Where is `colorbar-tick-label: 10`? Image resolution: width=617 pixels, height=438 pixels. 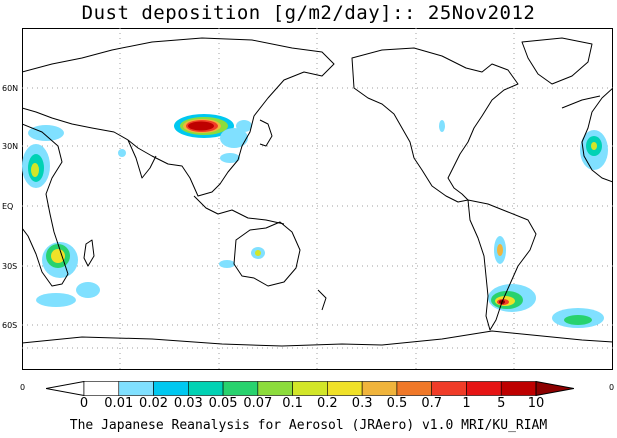 colorbar-tick-label: 10 is located at coordinates (536, 403).